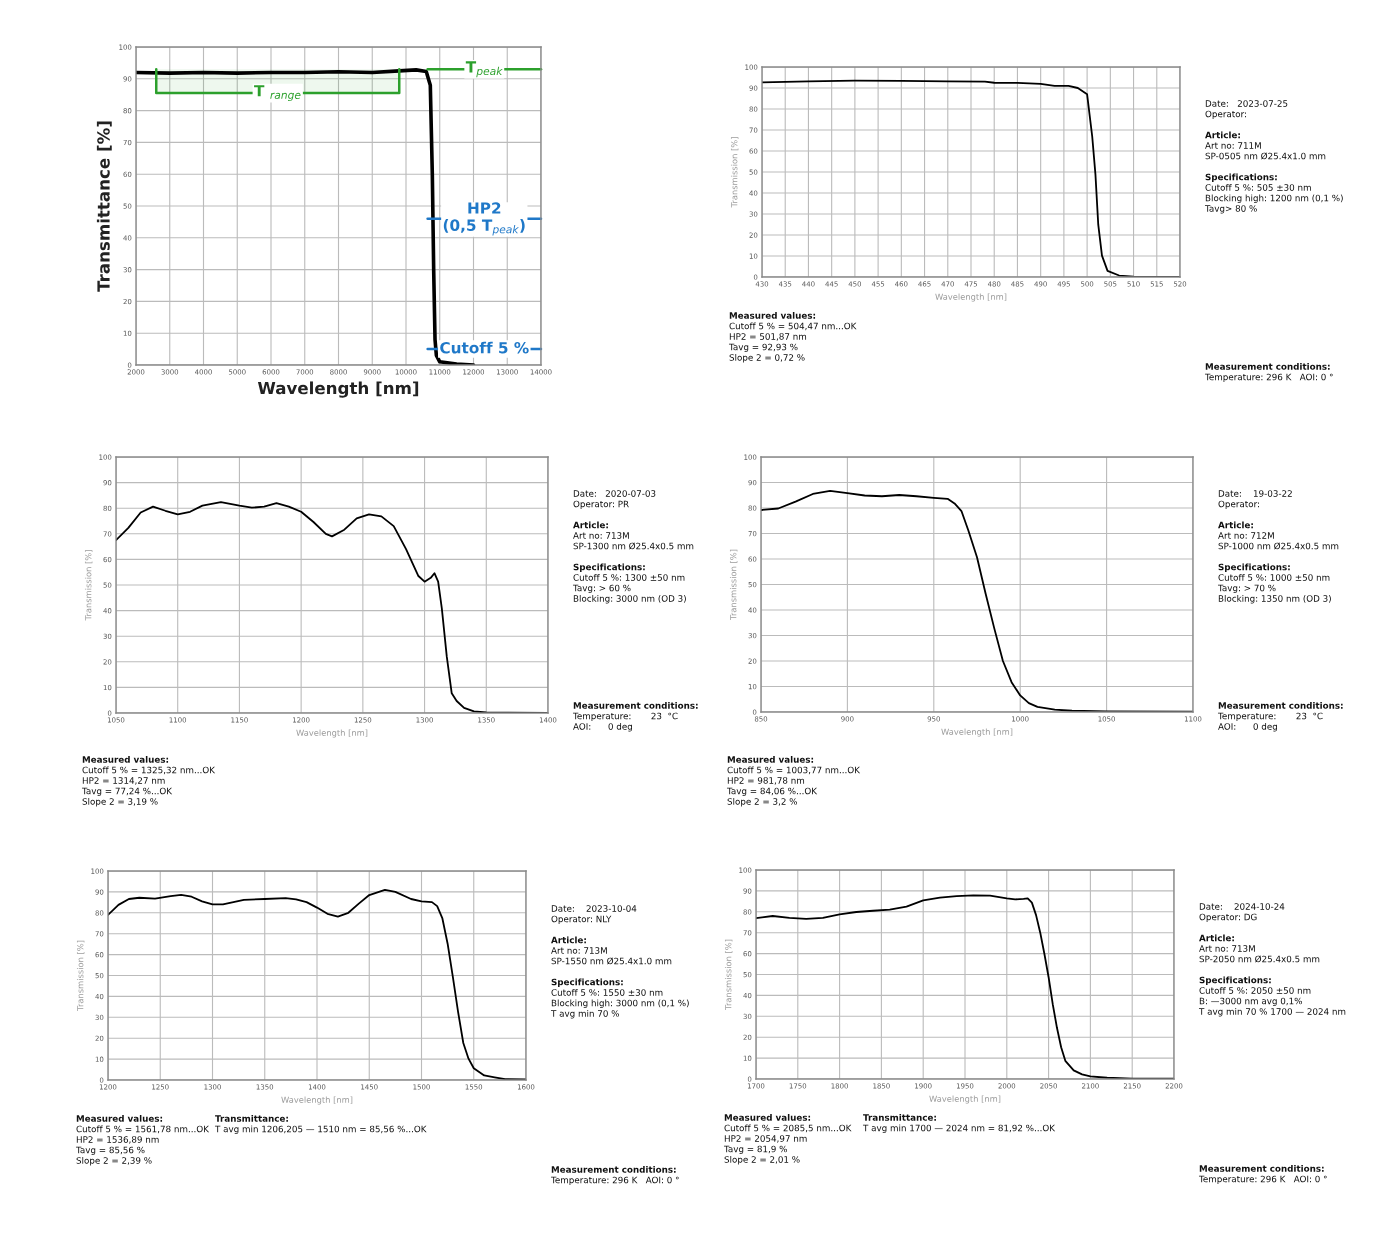  Describe the element at coordinates (1259, 948) in the screenshot. I see `text: Article: Art no: 713M SP-2050 nm Ø25.4x0.5 mm` at that location.